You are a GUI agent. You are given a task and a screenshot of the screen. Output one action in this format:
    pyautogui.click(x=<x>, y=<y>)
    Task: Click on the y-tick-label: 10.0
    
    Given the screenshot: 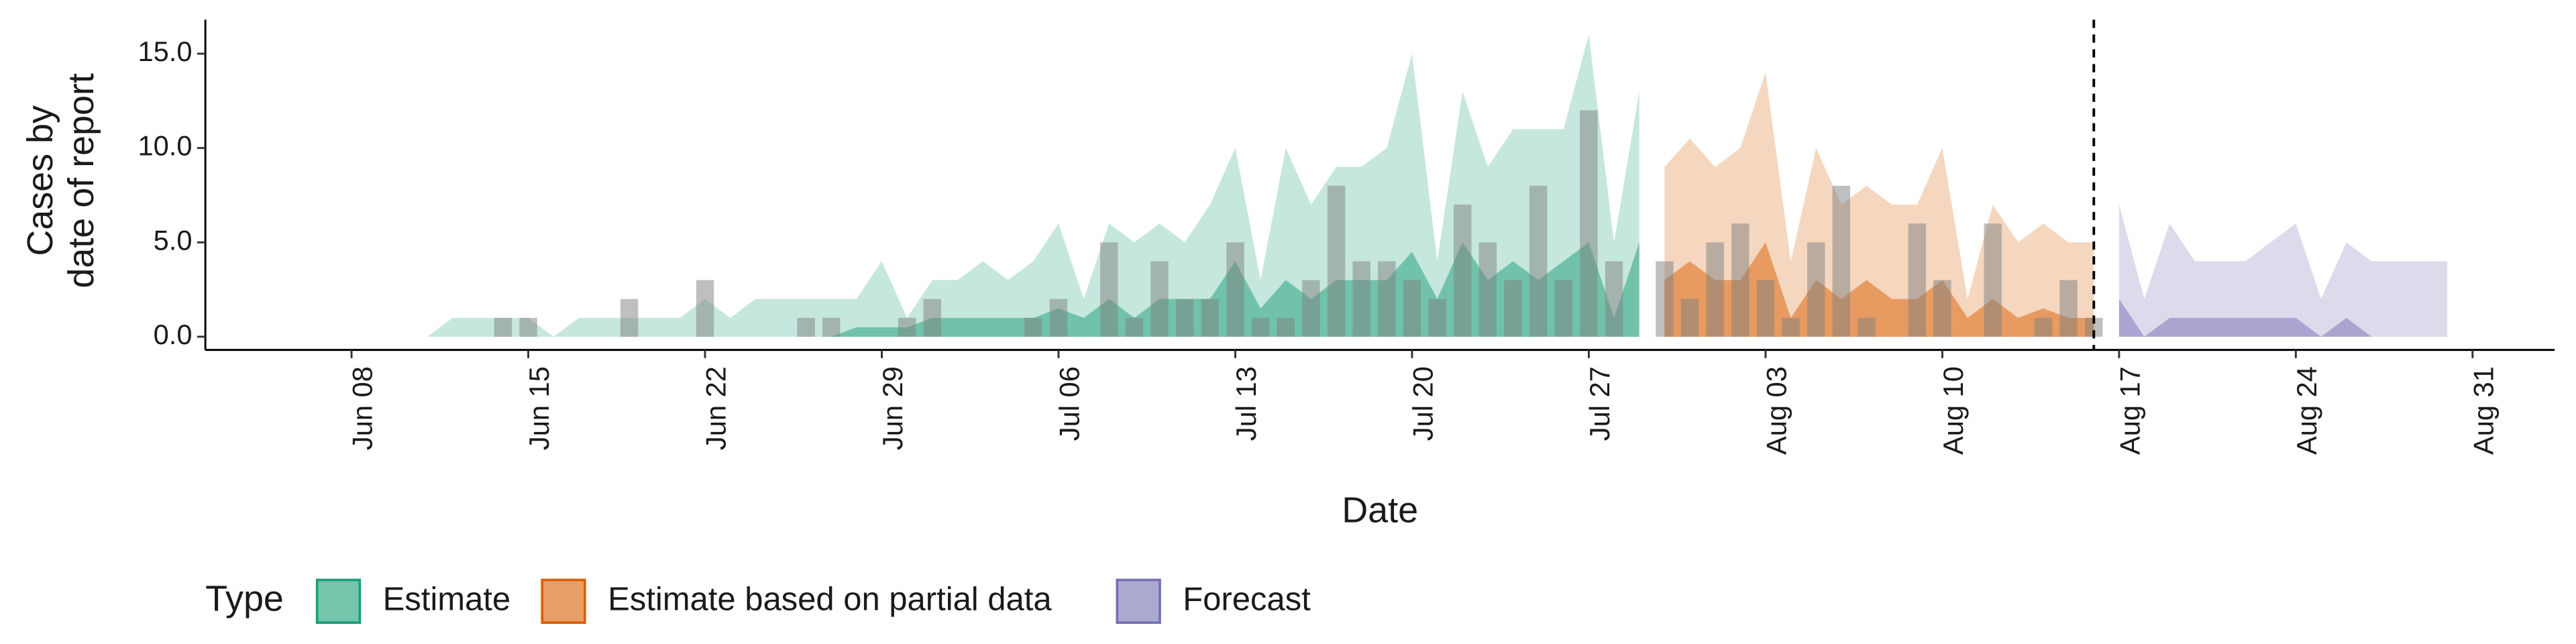 What is the action you would take?
    pyautogui.click(x=165, y=146)
    